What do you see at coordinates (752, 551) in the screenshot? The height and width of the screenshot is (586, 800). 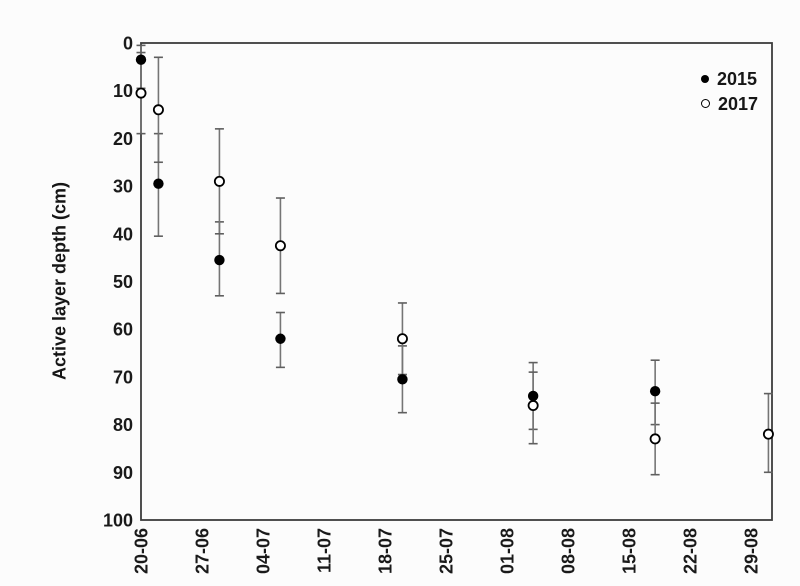 I see `x-tick-label: 29-08` at bounding box center [752, 551].